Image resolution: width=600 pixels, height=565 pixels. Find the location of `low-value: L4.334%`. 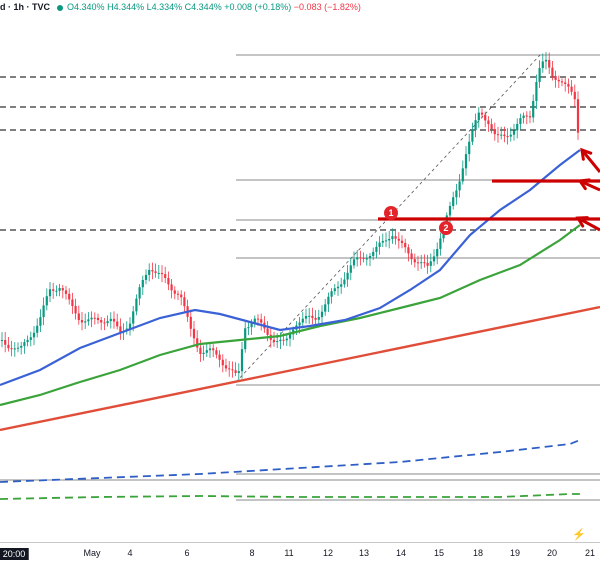

low-value: L4.334% is located at coordinates (164, 7).